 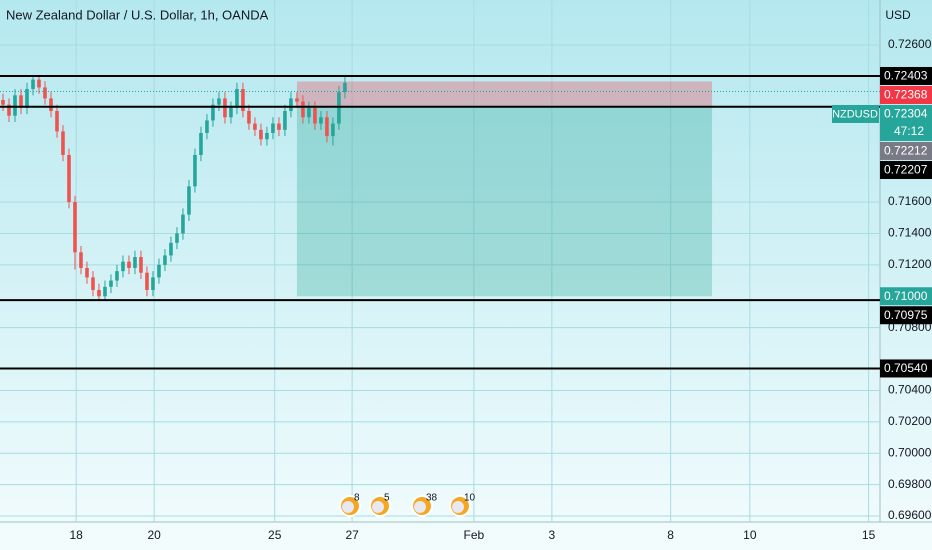 What do you see at coordinates (910, 421) in the screenshot?
I see `y-tick-label: 0.70200` at bounding box center [910, 421].